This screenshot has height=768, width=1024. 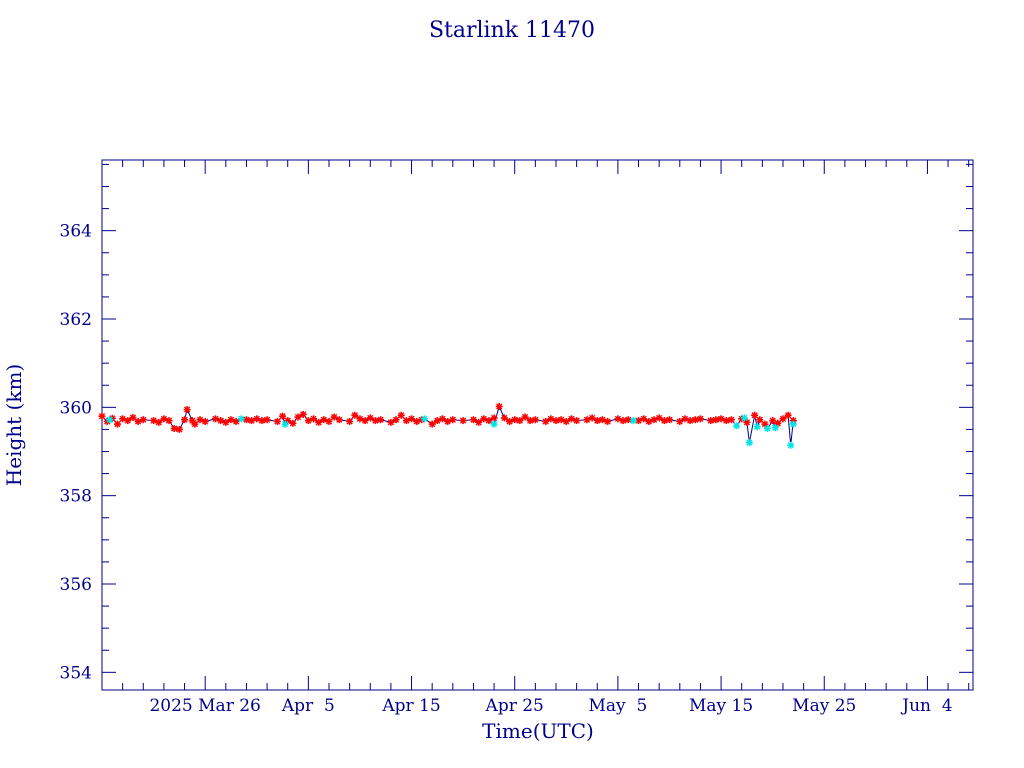 I want to click on x-tick-label: 2025 Mar 26, so click(x=204, y=706).